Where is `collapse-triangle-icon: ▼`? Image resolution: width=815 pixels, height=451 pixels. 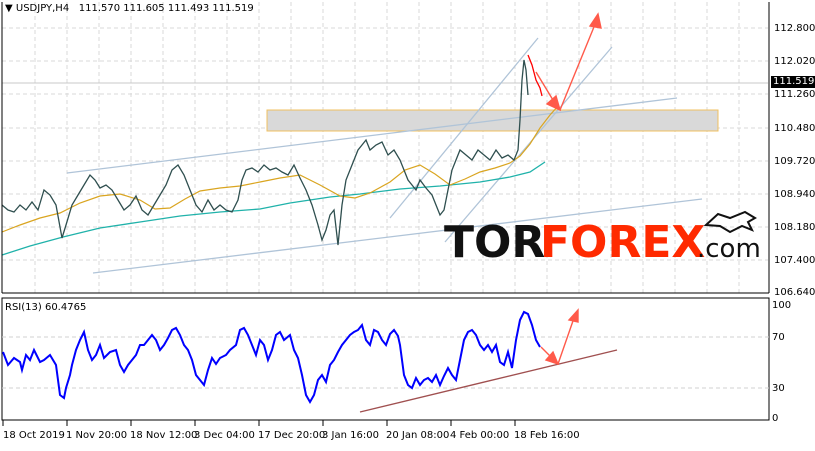
collapse-triangle-icon: ▼ is located at coordinates (9, 8).